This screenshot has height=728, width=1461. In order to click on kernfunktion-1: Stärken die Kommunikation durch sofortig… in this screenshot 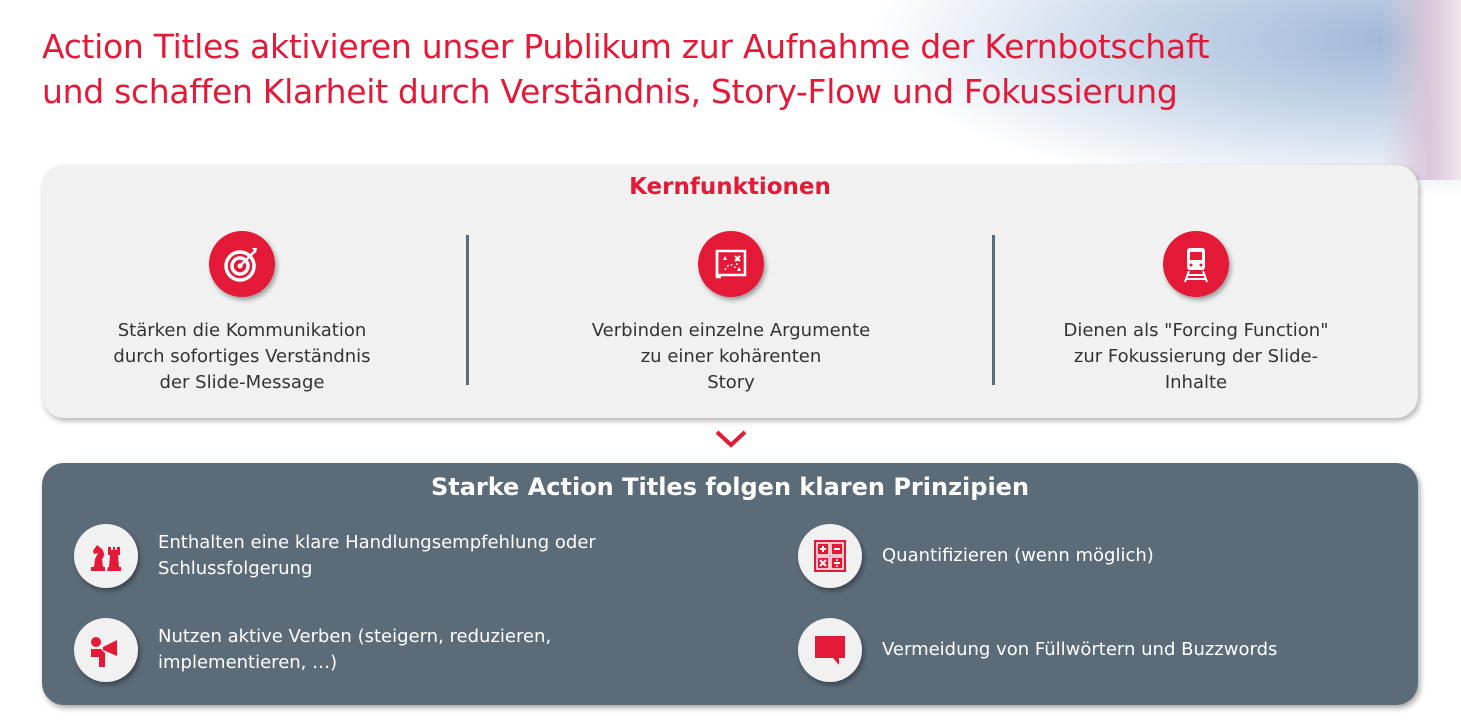, I will do `click(242, 313)`.